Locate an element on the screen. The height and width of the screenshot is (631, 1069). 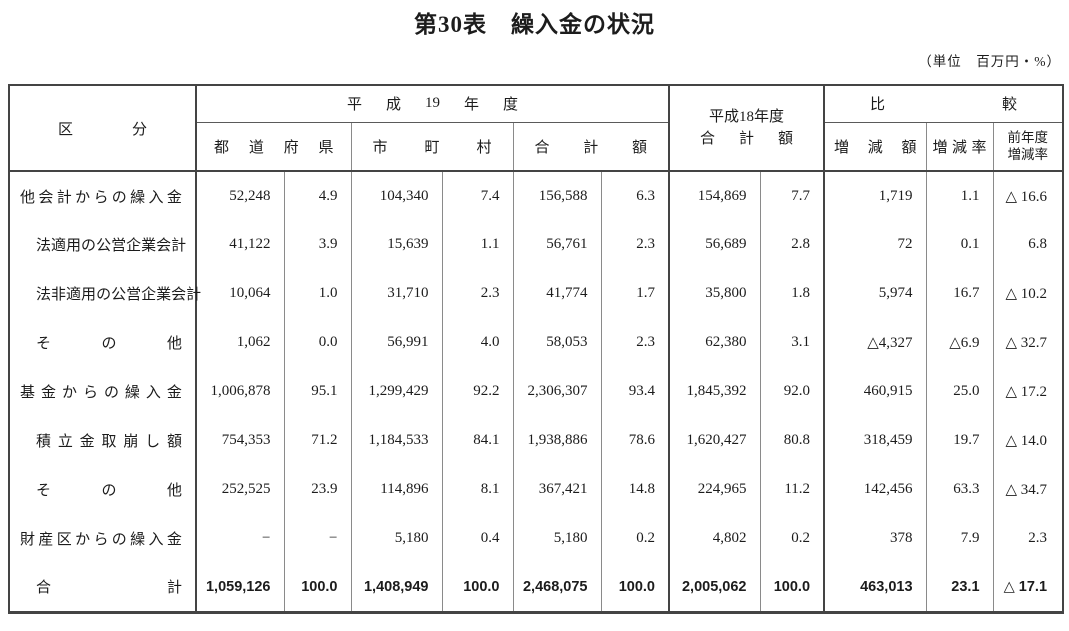
table-cell: 92.2 is located at coordinates (477, 391).